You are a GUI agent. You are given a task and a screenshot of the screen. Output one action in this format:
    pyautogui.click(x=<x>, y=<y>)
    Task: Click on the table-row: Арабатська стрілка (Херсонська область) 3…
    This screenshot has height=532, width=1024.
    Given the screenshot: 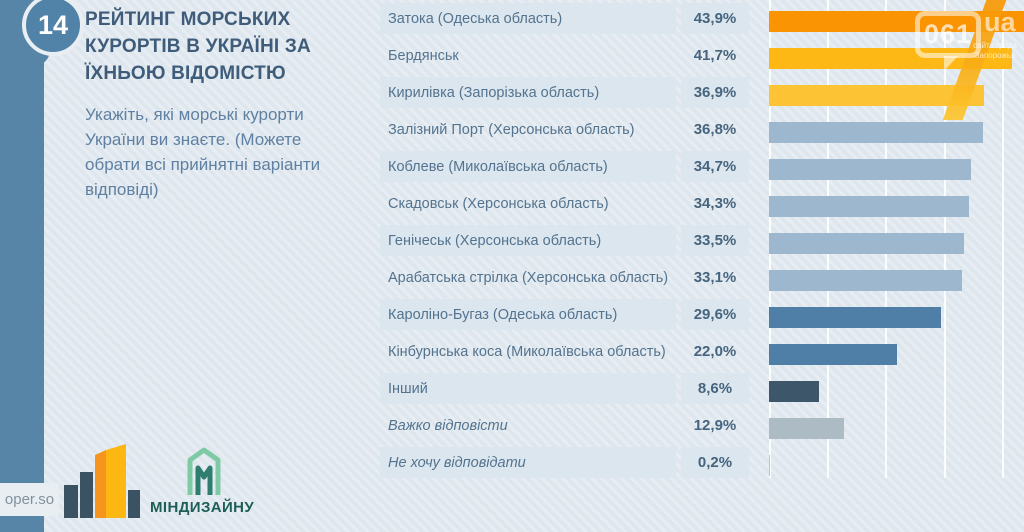 What is the action you would take?
    pyautogui.click(x=564, y=277)
    